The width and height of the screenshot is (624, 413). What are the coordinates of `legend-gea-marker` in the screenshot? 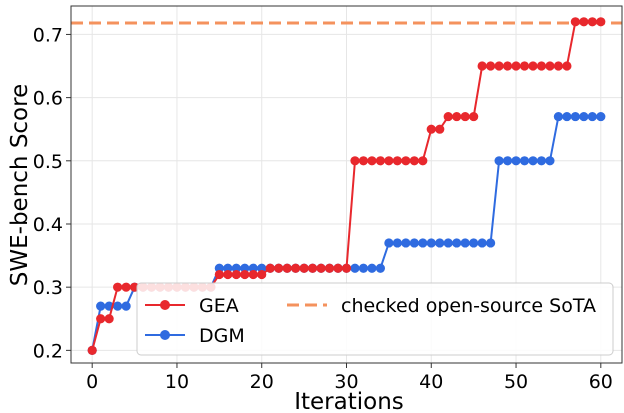 It's located at (165, 305).